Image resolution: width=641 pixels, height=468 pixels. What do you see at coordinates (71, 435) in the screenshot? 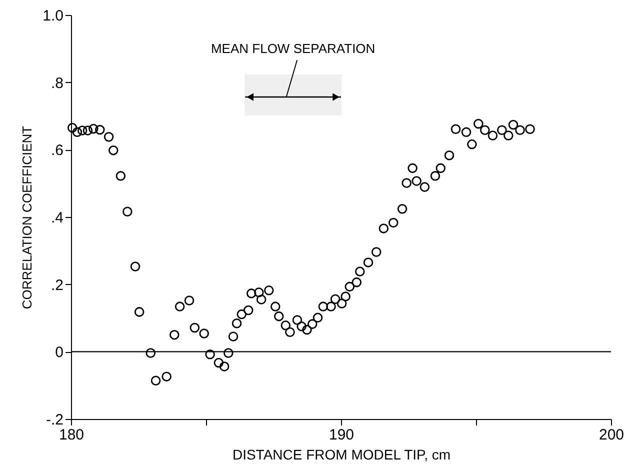
I see `x-tick-label: 180` at bounding box center [71, 435].